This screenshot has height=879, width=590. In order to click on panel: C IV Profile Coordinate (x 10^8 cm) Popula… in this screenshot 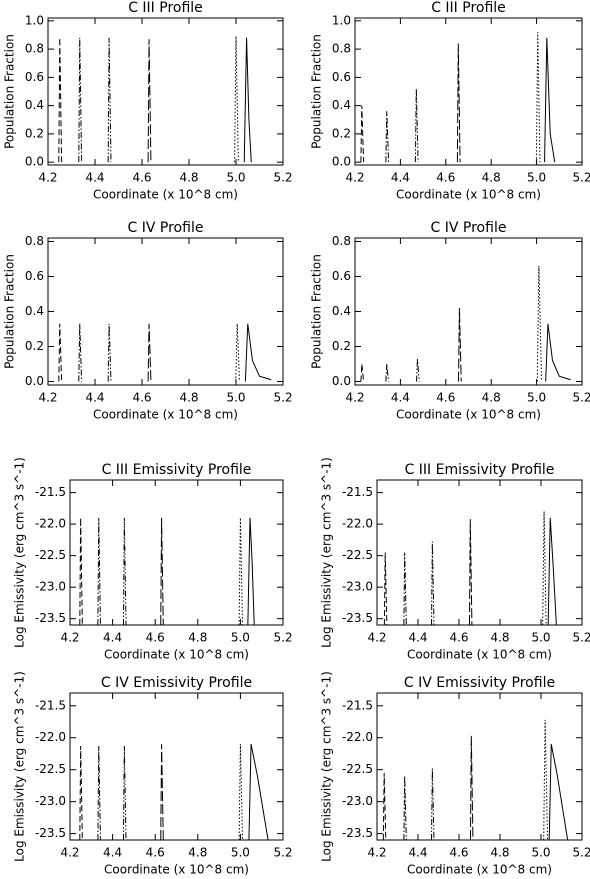, I will do `click(148, 321)`.